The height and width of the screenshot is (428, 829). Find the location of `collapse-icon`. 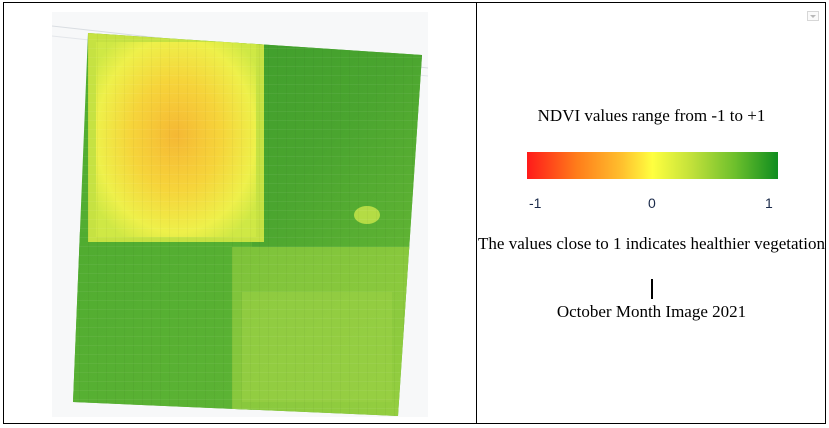

collapse-icon is located at coordinates (813, 16).